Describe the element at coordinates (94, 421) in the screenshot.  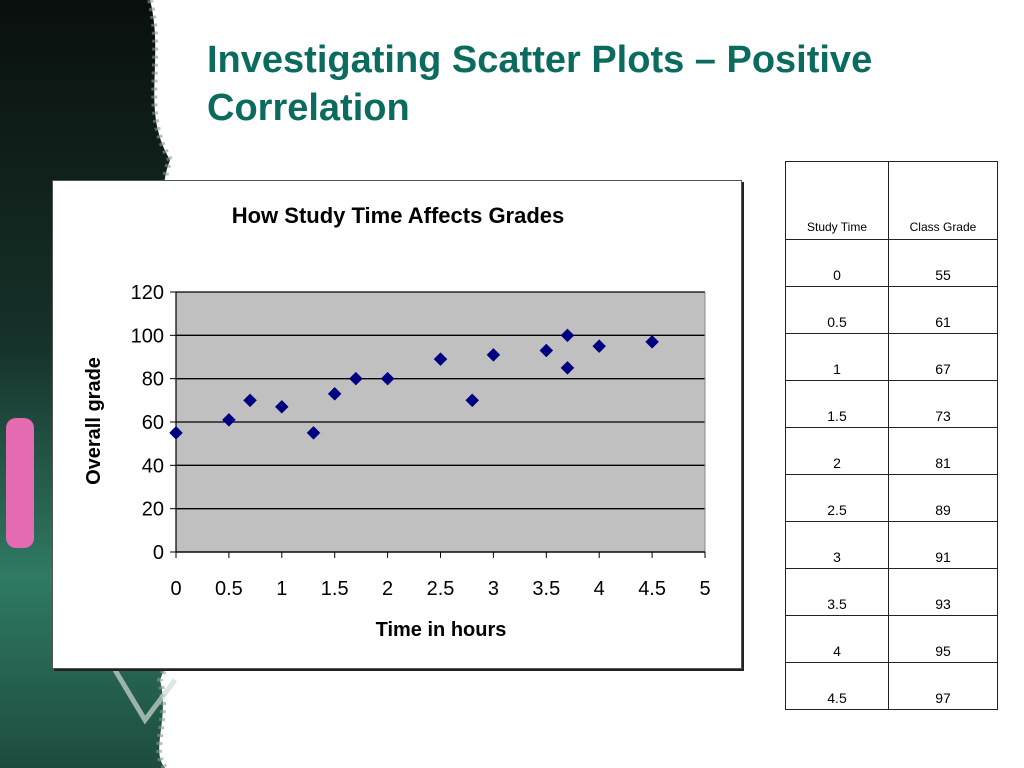
I see `y-axis-label: Overall grade` at that location.